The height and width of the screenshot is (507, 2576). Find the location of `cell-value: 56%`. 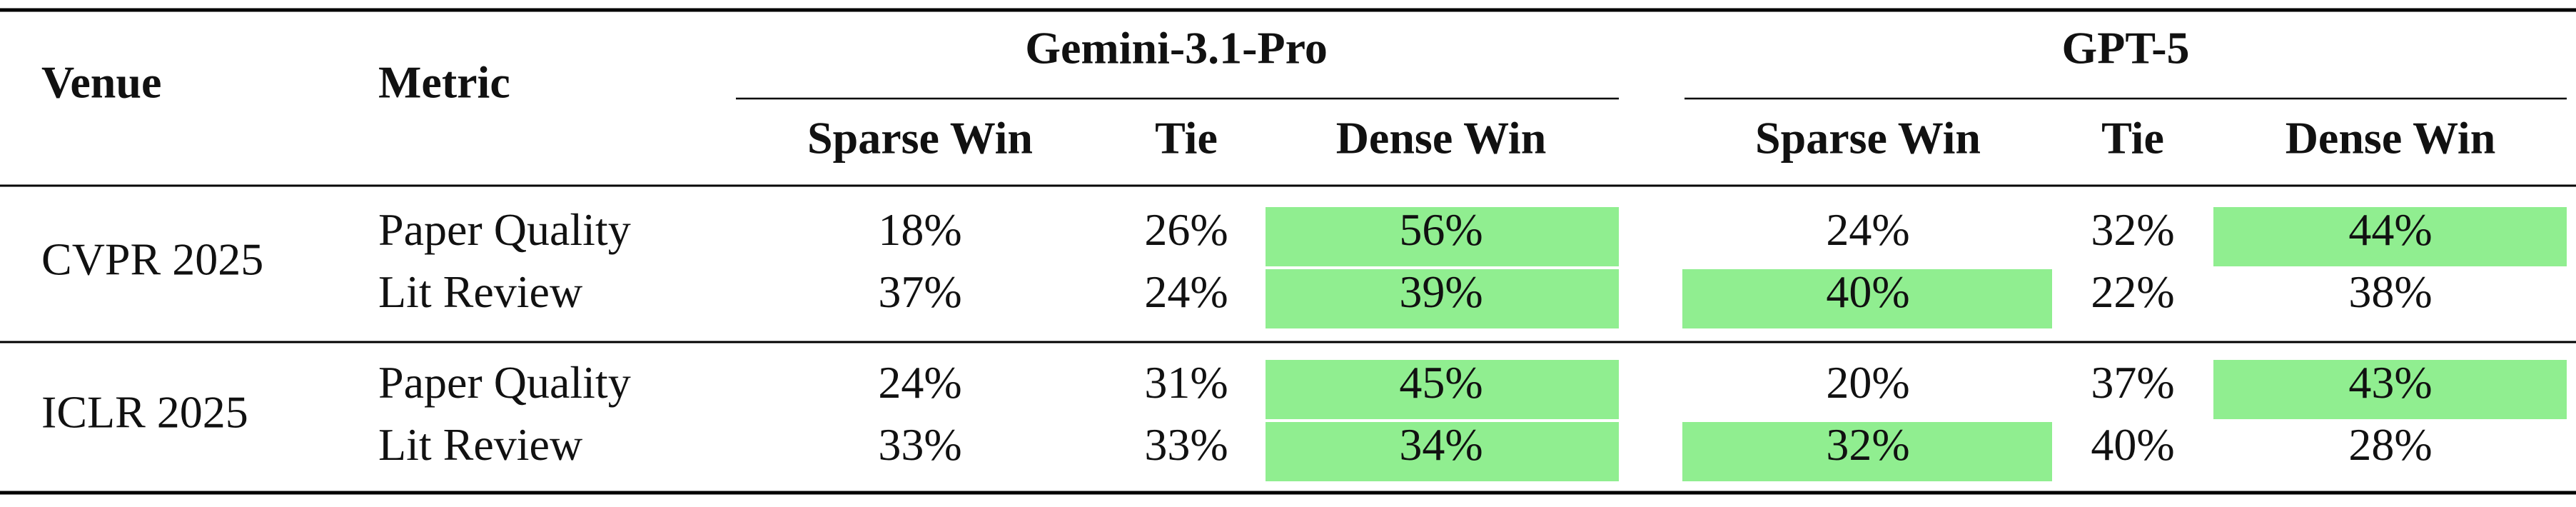

cell-value: 56% is located at coordinates (1441, 229).